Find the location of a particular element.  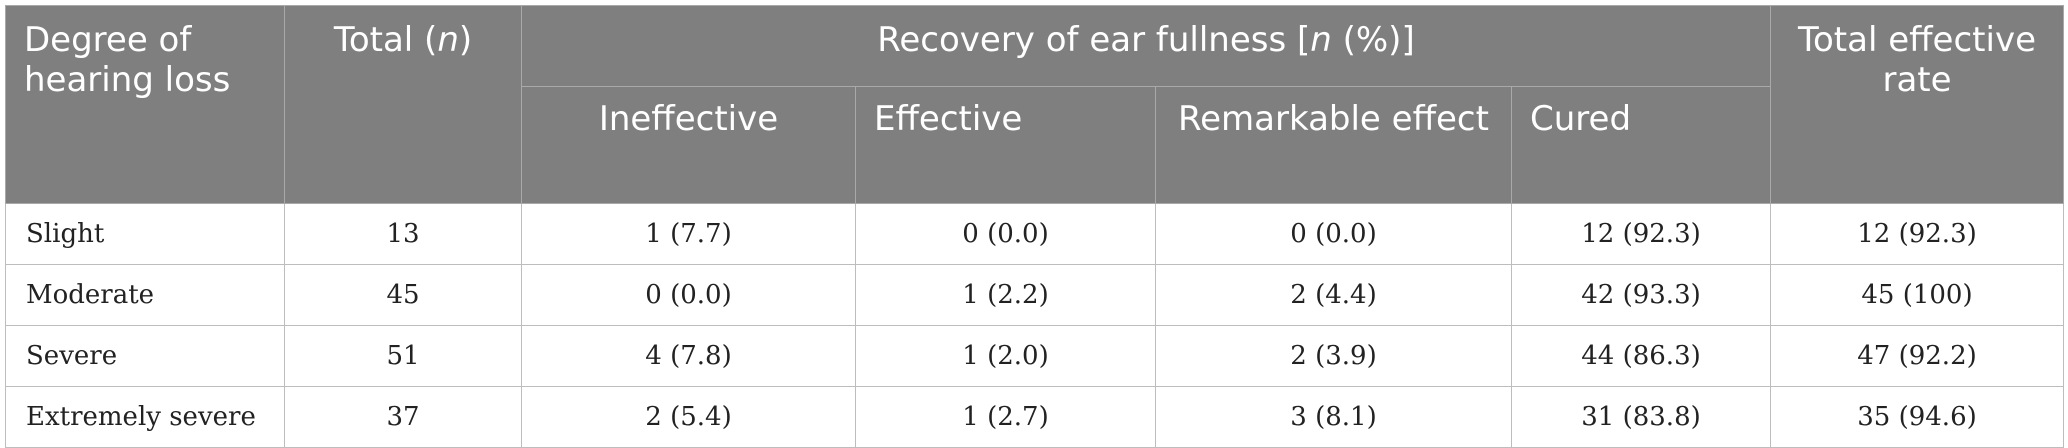

header-effective: Effective is located at coordinates (1005, 145).